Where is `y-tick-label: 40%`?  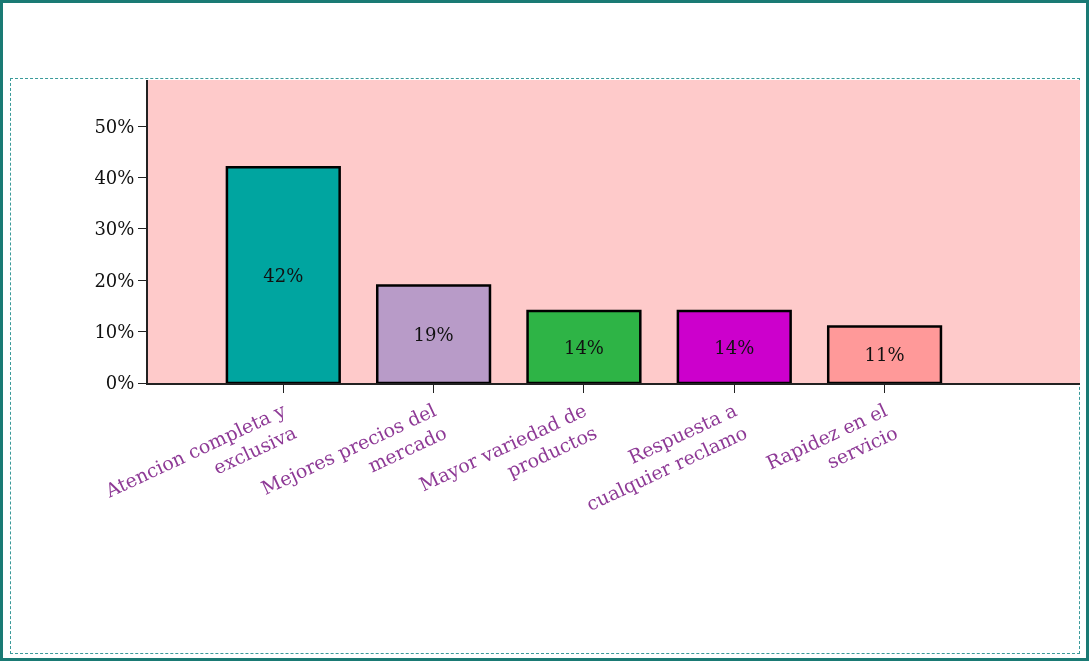 y-tick-label: 40% is located at coordinates (114, 177).